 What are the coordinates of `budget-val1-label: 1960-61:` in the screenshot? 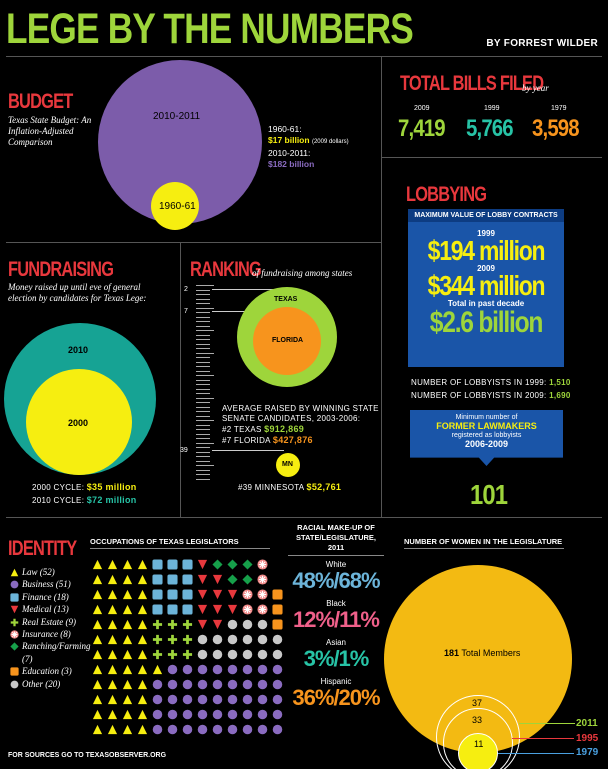 It's located at (285, 129).